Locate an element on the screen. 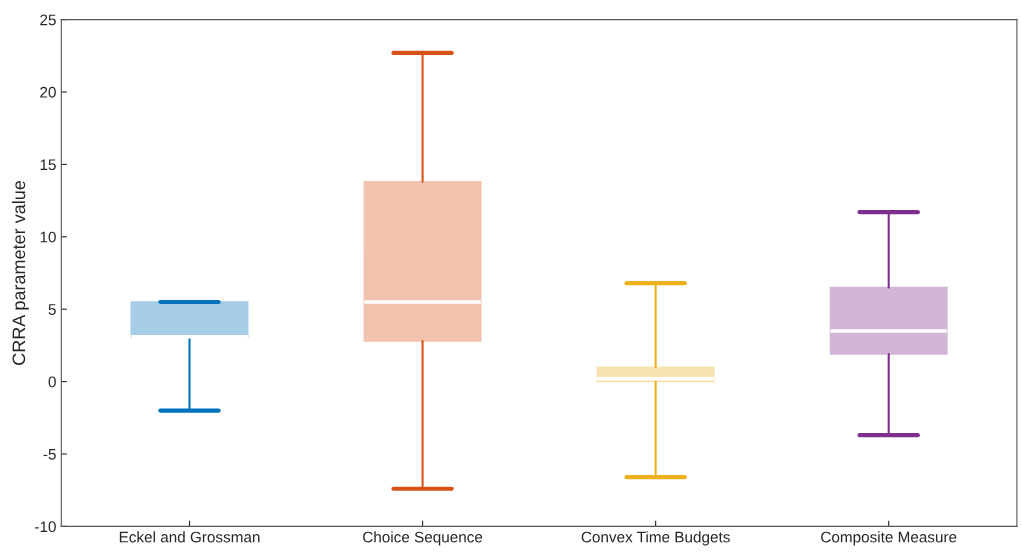 The height and width of the screenshot is (560, 1022). x-tick-label: Convex Time Budgets is located at coordinates (655, 538).